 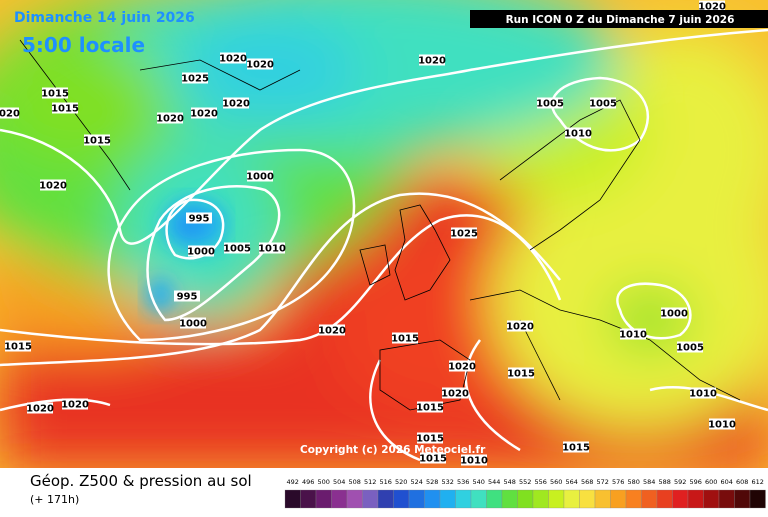 I want to click on colorbar-label: 524, so click(x=417, y=482).